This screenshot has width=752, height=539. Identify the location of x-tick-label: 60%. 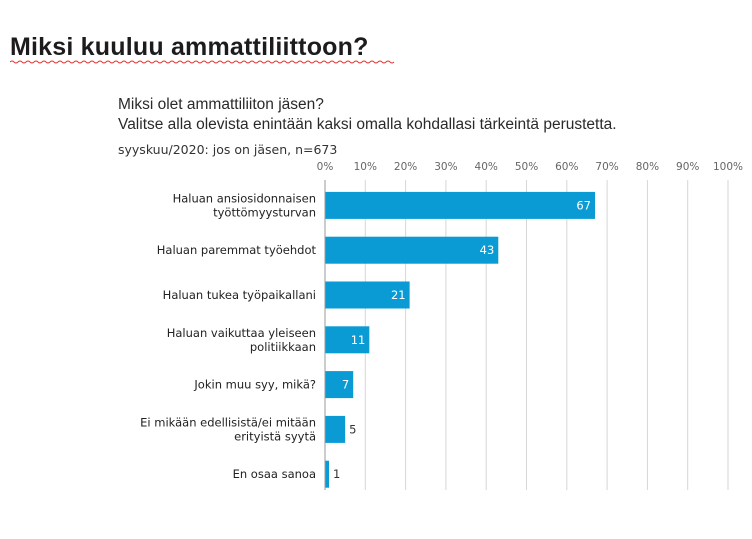
(566, 167).